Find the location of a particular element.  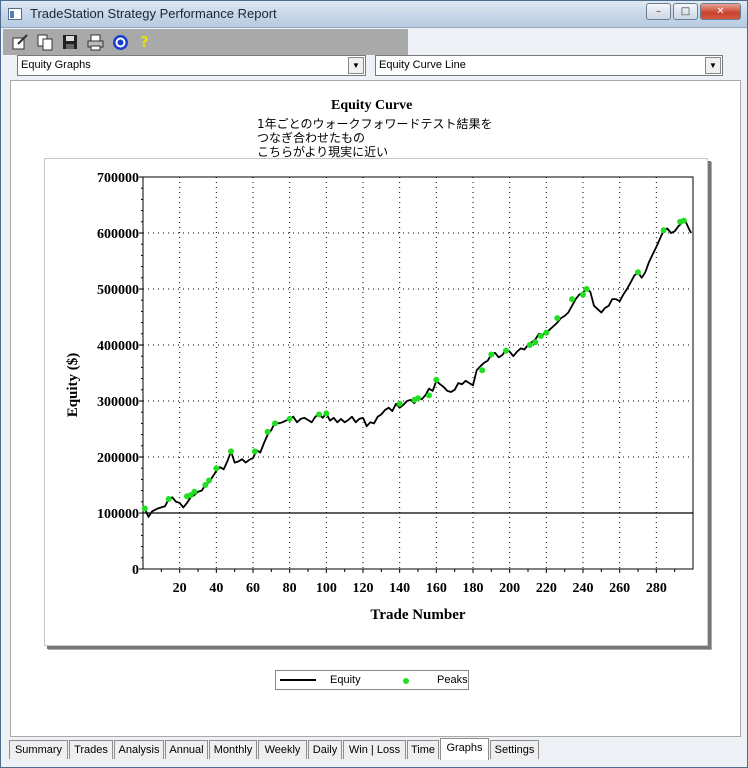

graph-type-value: Equity Graphs is located at coordinates (56, 65).